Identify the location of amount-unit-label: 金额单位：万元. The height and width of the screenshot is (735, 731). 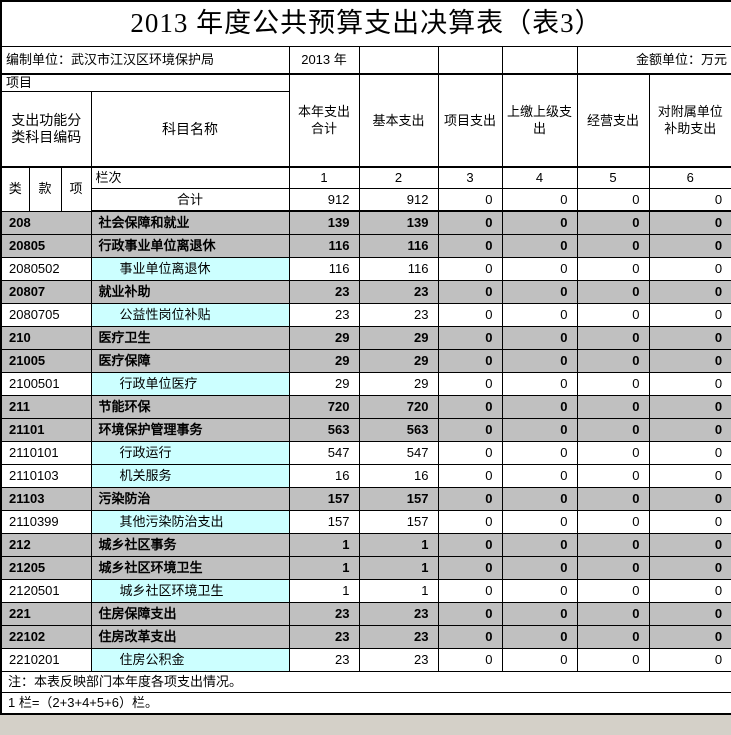
(653, 60).